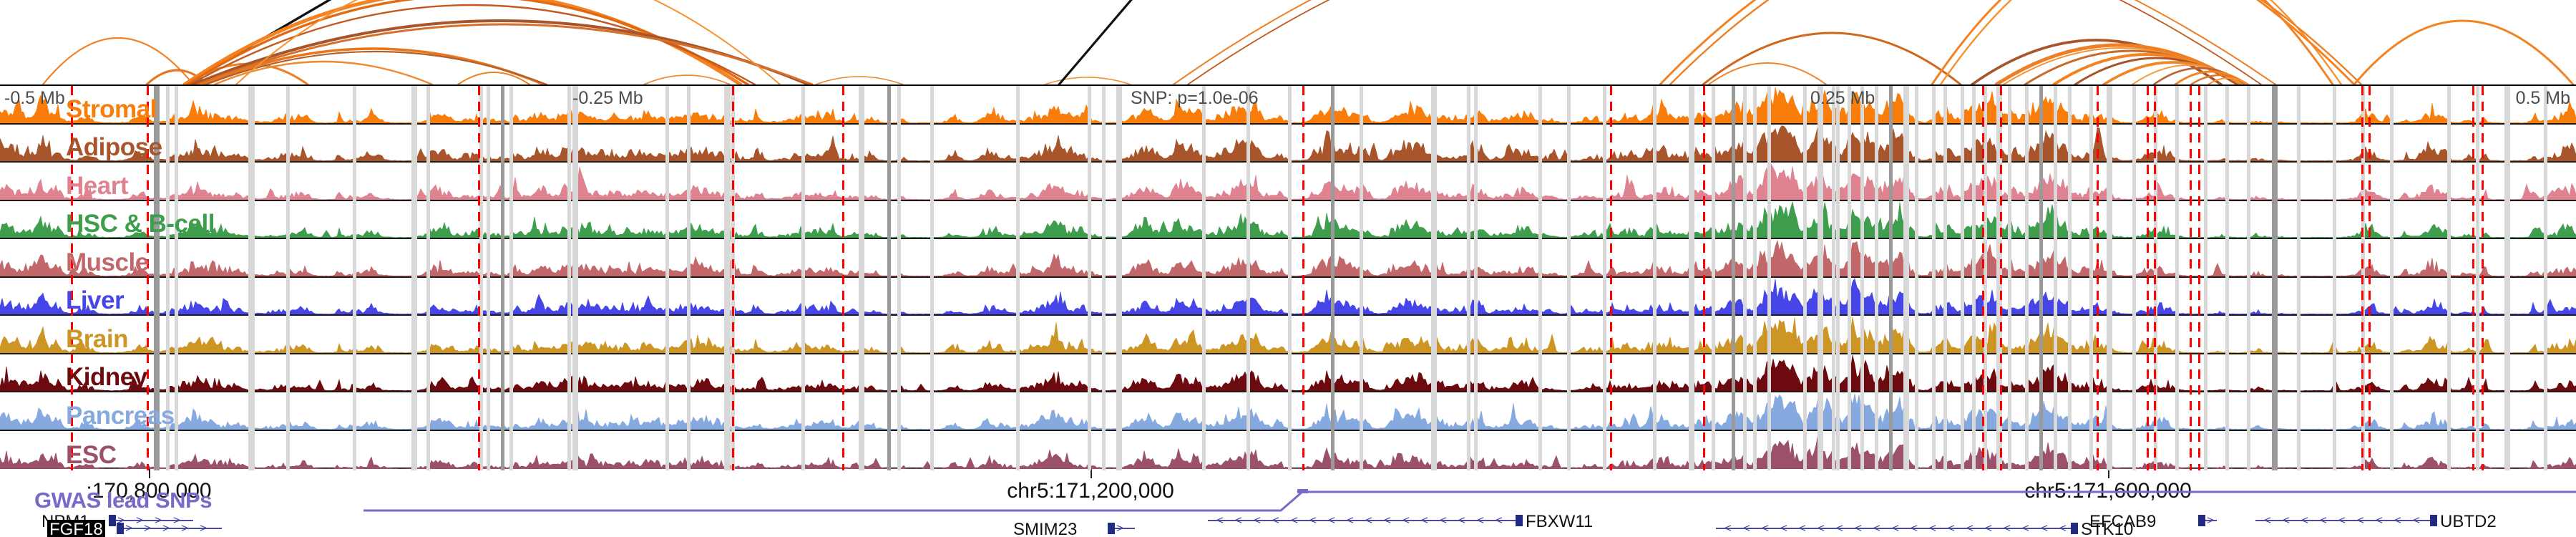 This screenshot has height=537, width=2576. What do you see at coordinates (1288, 335) in the screenshot?
I see `track-brain: Brain` at bounding box center [1288, 335].